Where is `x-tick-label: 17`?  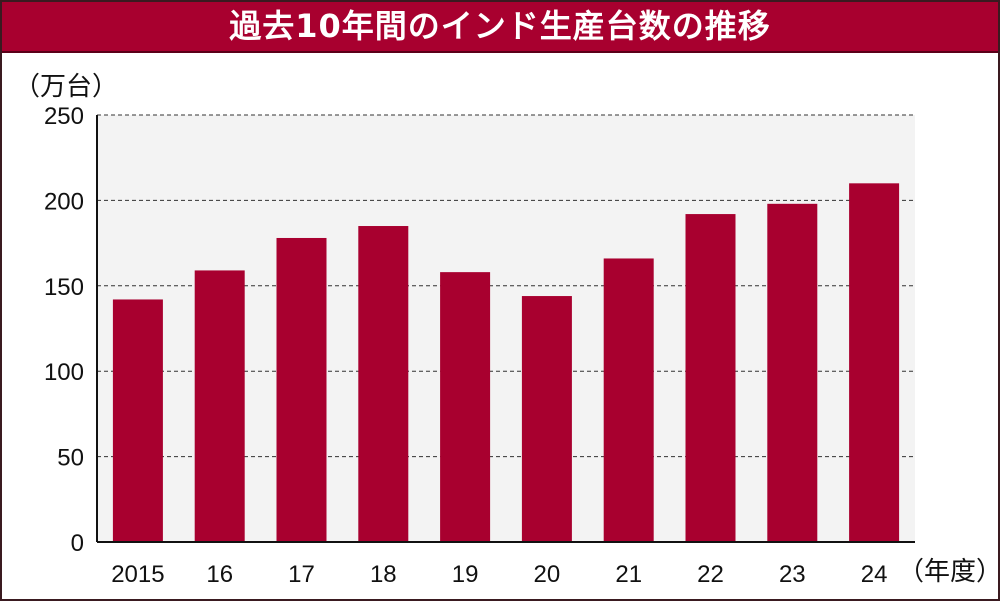 x-tick-label: 17 is located at coordinates (301, 574).